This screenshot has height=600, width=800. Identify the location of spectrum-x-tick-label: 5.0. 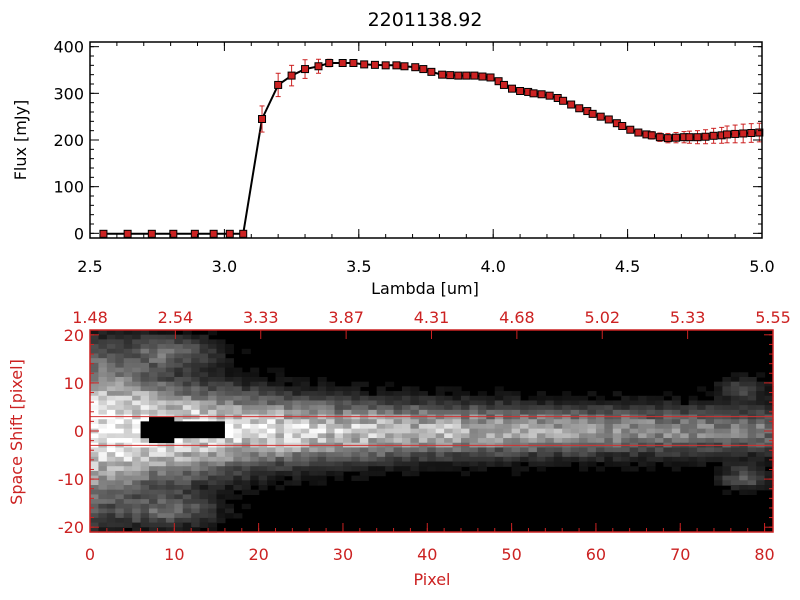
(761, 266).